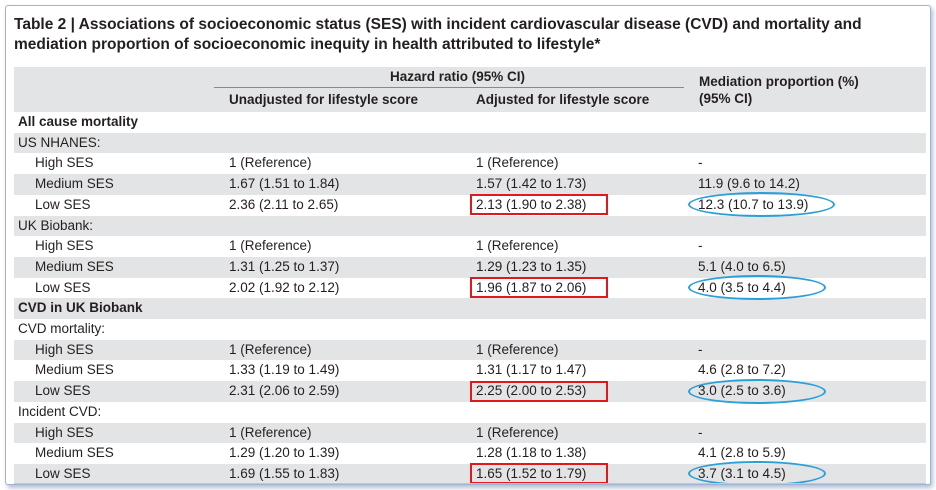 The height and width of the screenshot is (490, 936). Describe the element at coordinates (531, 391) in the screenshot. I see `cell-adjusted: 2.25 (2.00 to 2.53)` at that location.